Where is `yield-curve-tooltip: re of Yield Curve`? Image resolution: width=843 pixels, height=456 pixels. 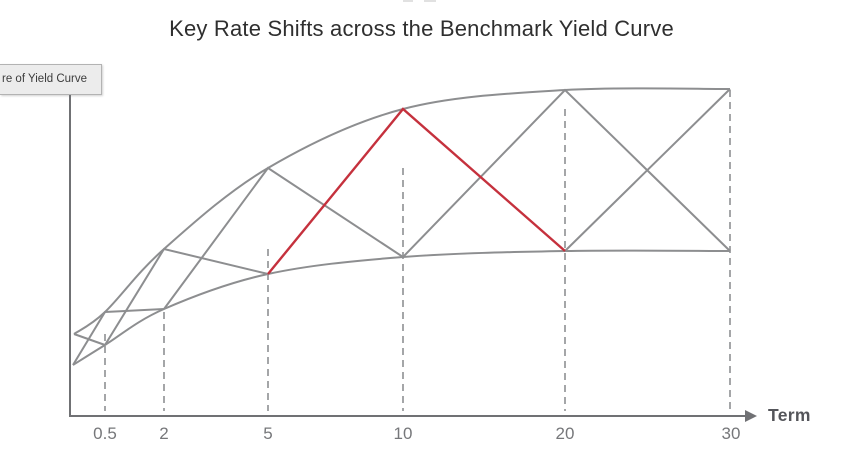 yield-curve-tooltip: re of Yield Curve is located at coordinates (51, 79).